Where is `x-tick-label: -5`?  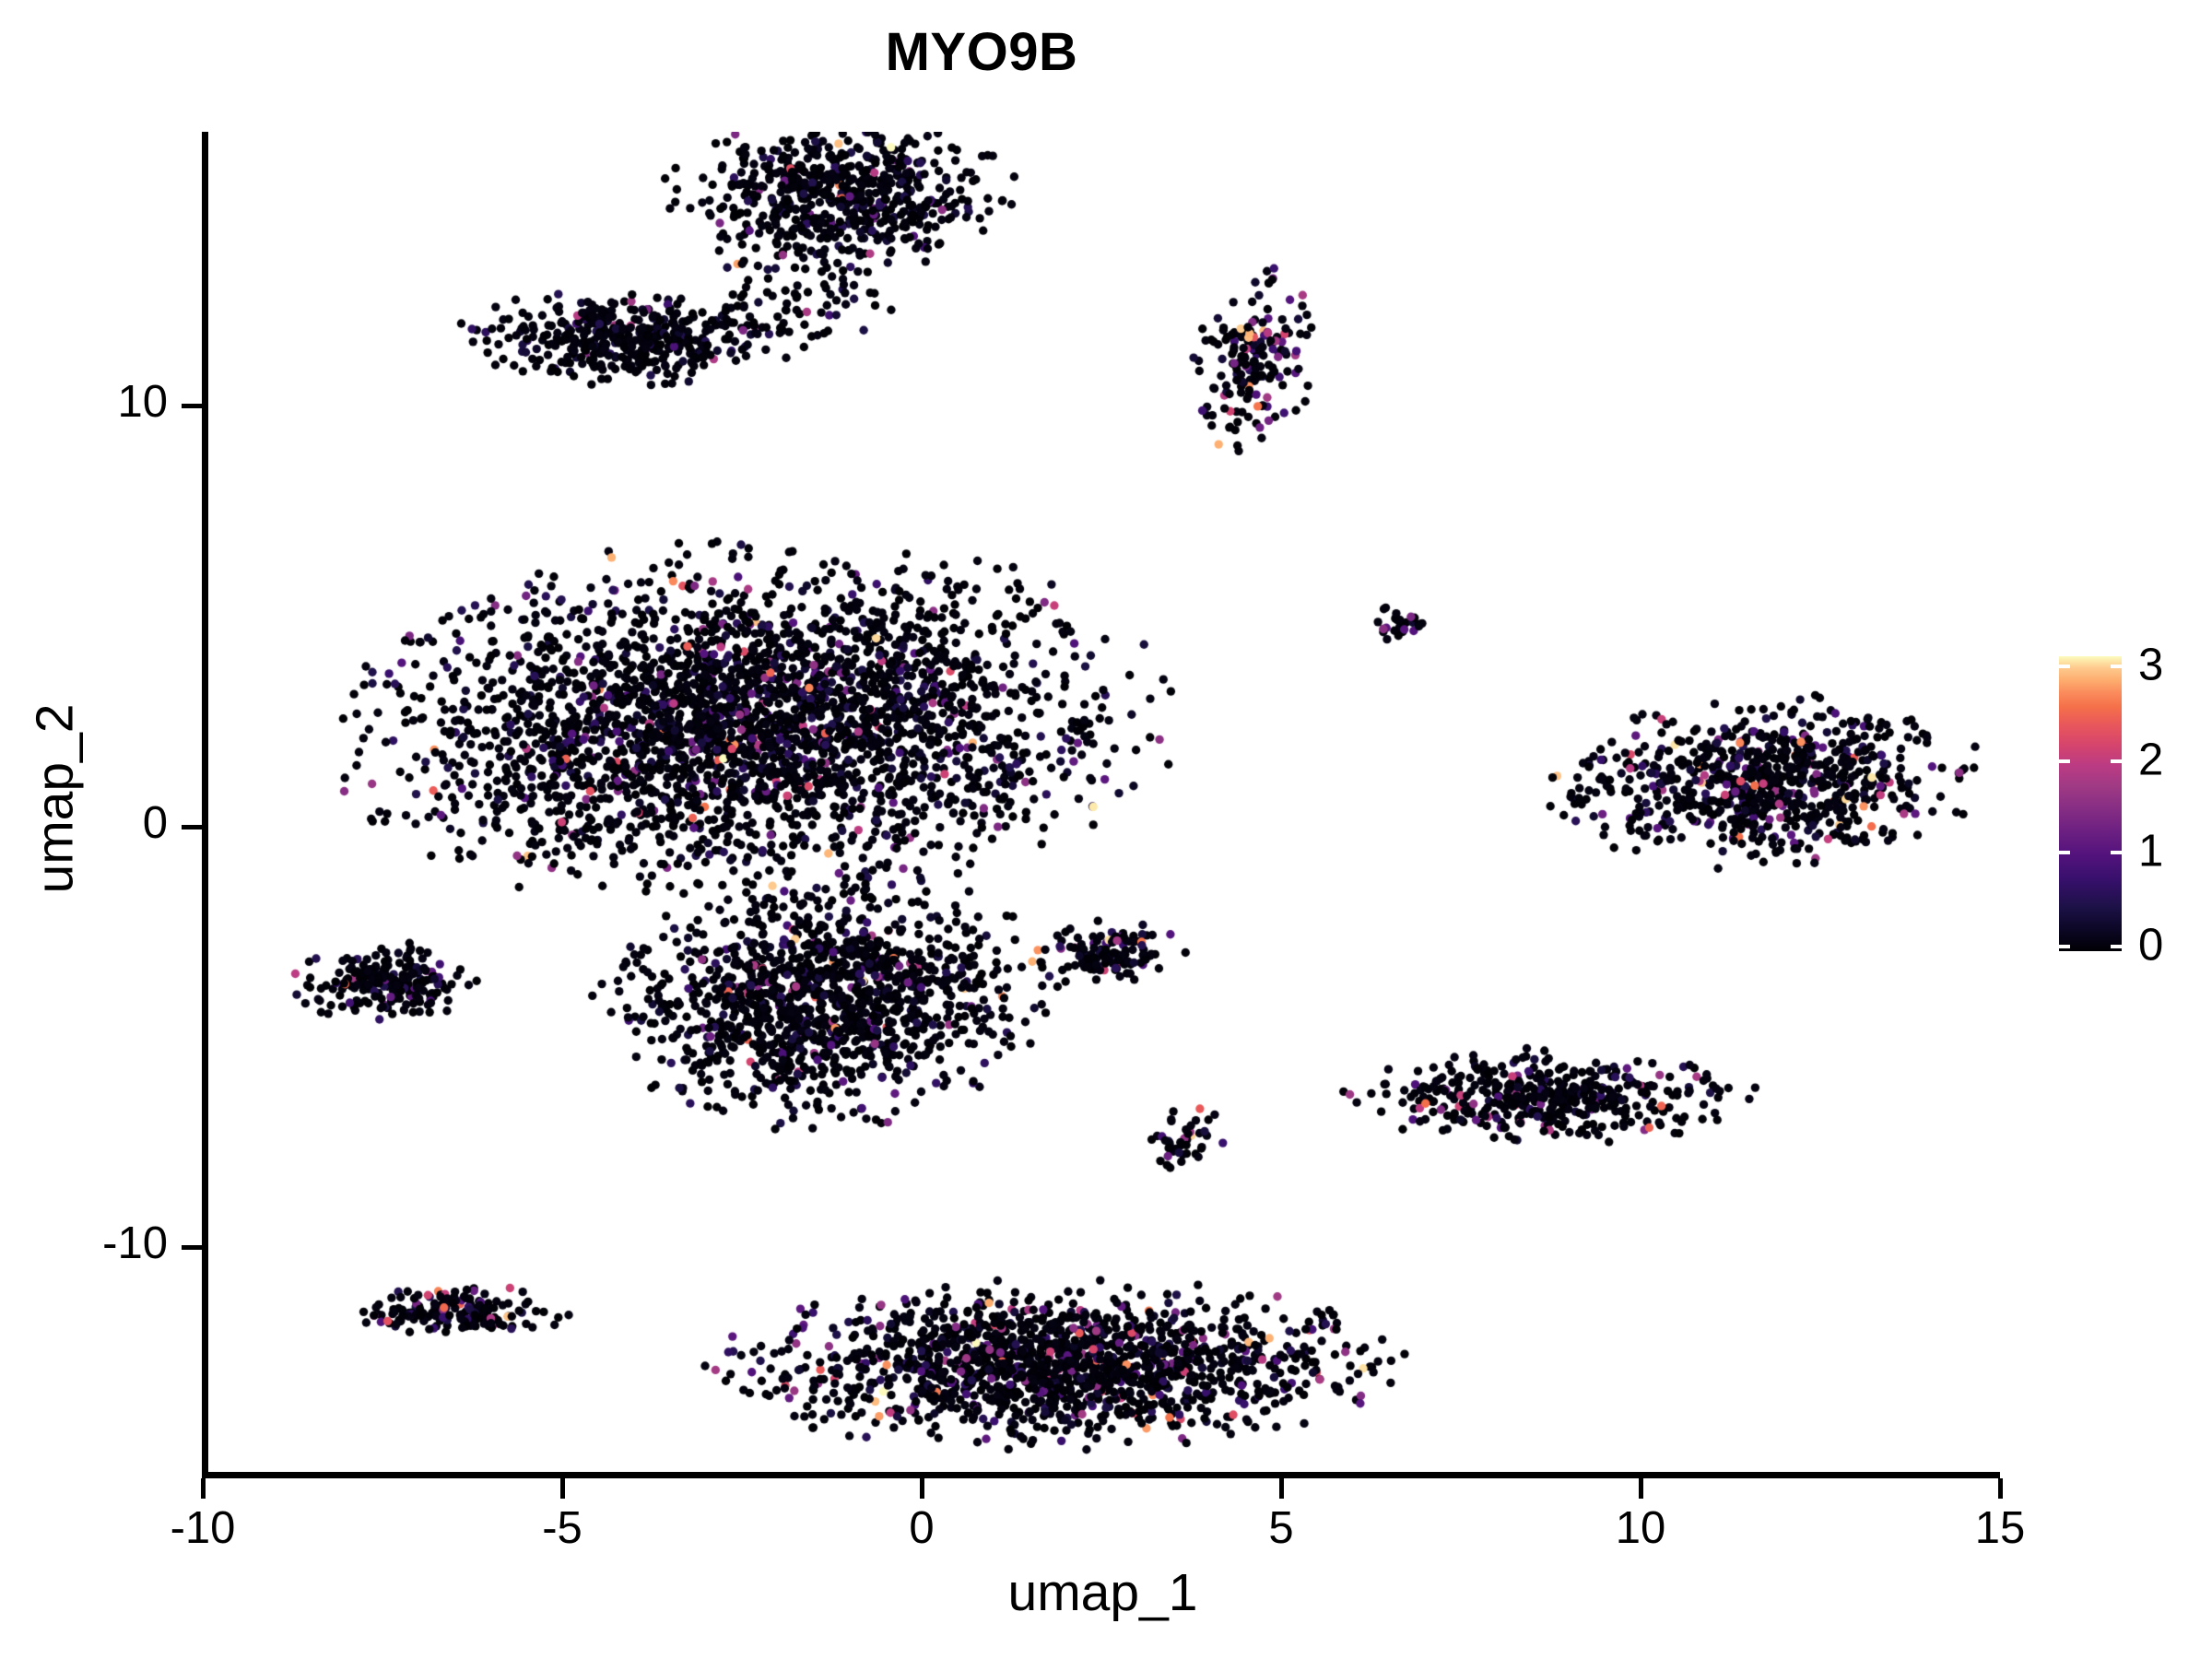
x-tick-label: -5 is located at coordinates (562, 1528).